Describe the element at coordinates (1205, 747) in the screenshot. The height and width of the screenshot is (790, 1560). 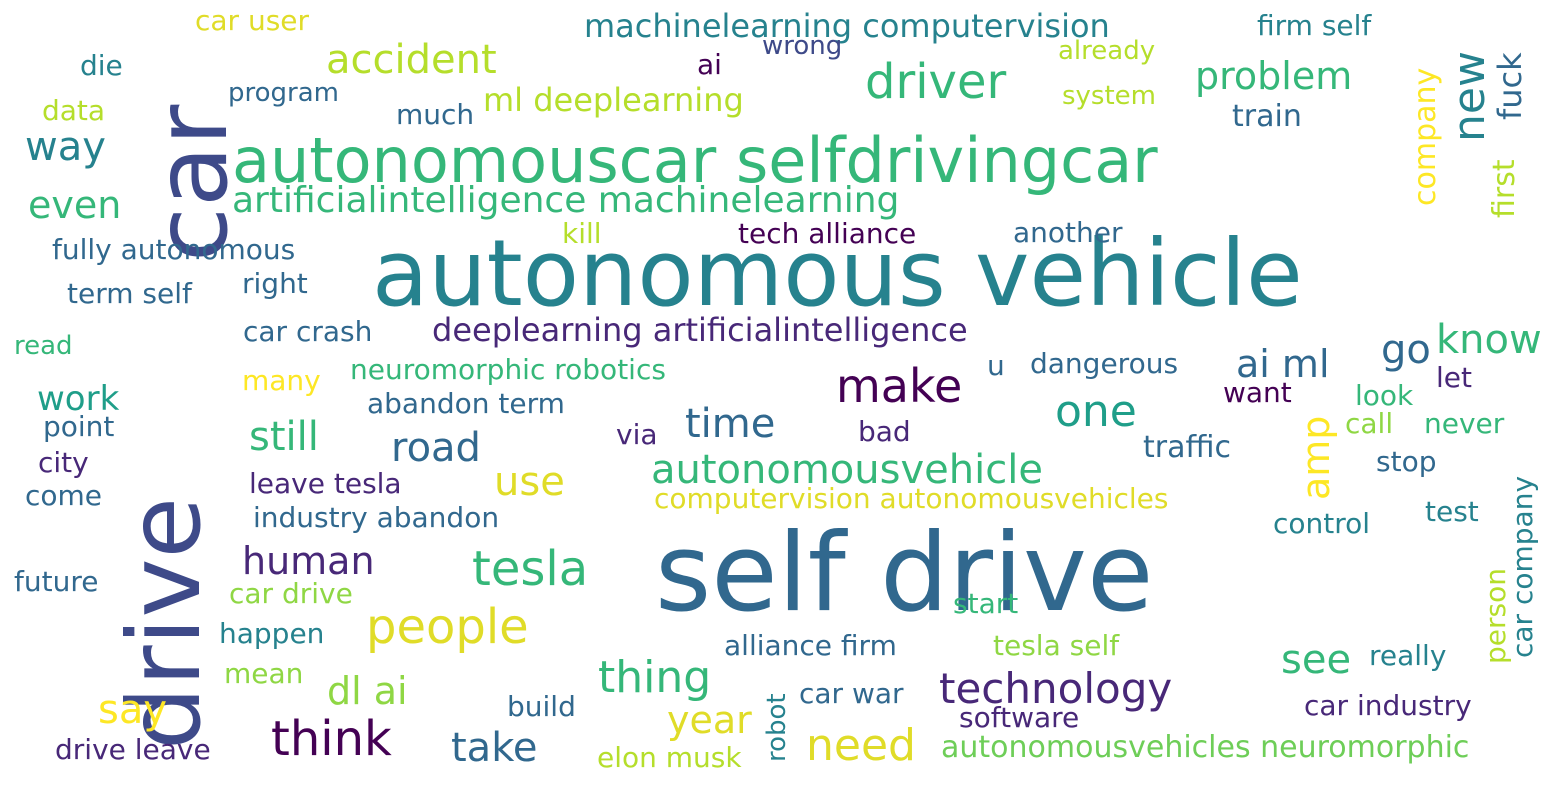
I see `word-autonomousvehicles-neuromorphic: autonomousvehicles neuromorphic` at that location.